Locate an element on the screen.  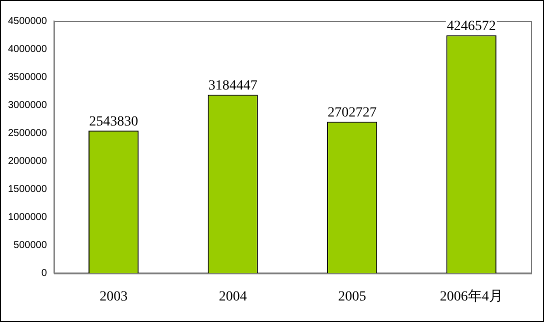
y-tick-label: 2500000 is located at coordinates (28, 133).